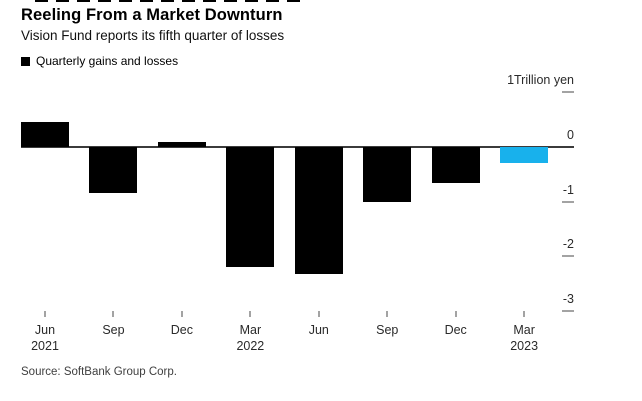 This screenshot has width=642, height=401. I want to click on y-tick-label: -2, so click(568, 244).